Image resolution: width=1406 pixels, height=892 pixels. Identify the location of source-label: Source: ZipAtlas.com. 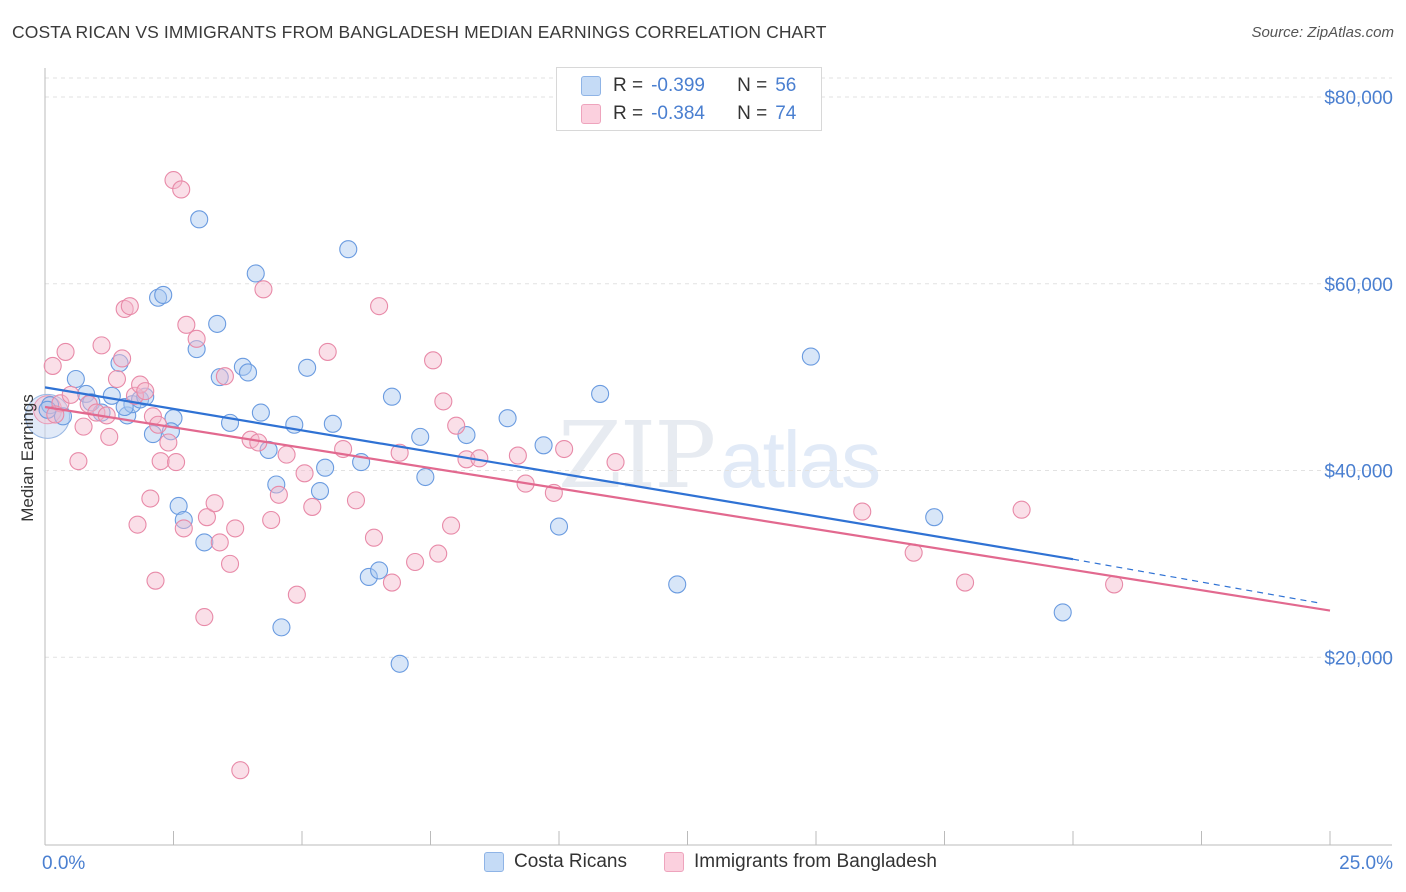
(1322, 32).